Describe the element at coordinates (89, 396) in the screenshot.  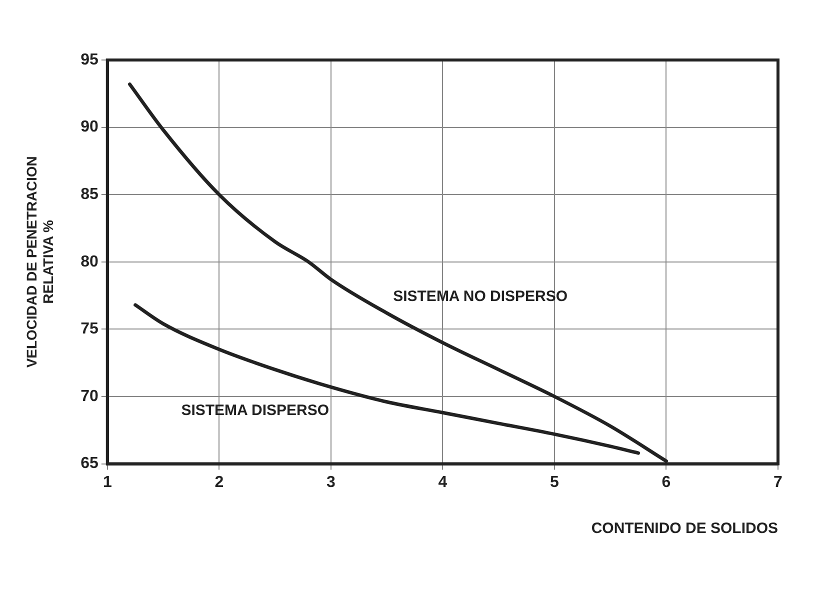
I see `y-tick-label: 70` at that location.